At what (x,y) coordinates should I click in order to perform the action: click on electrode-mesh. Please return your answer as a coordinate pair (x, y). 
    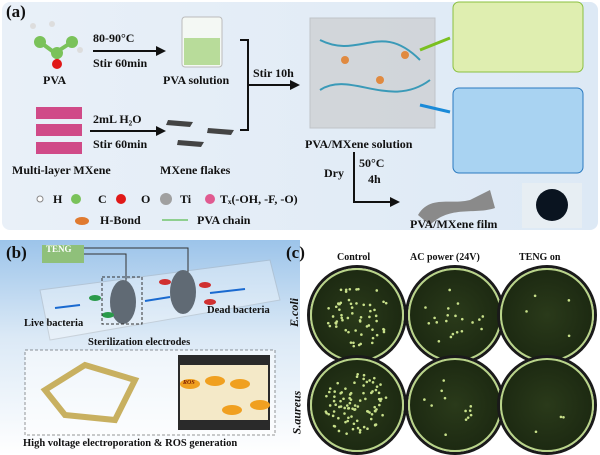
    Looking at the image, I should click on (90, 392).